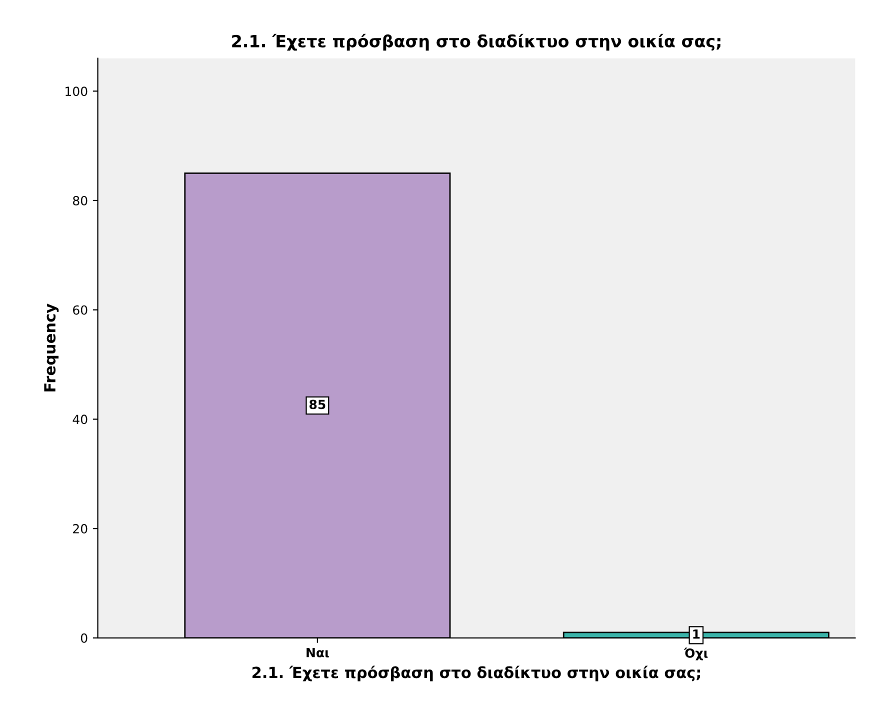 This screenshot has width=889, height=720. Describe the element at coordinates (318, 405) in the screenshot. I see `data-label: 85` at that location.